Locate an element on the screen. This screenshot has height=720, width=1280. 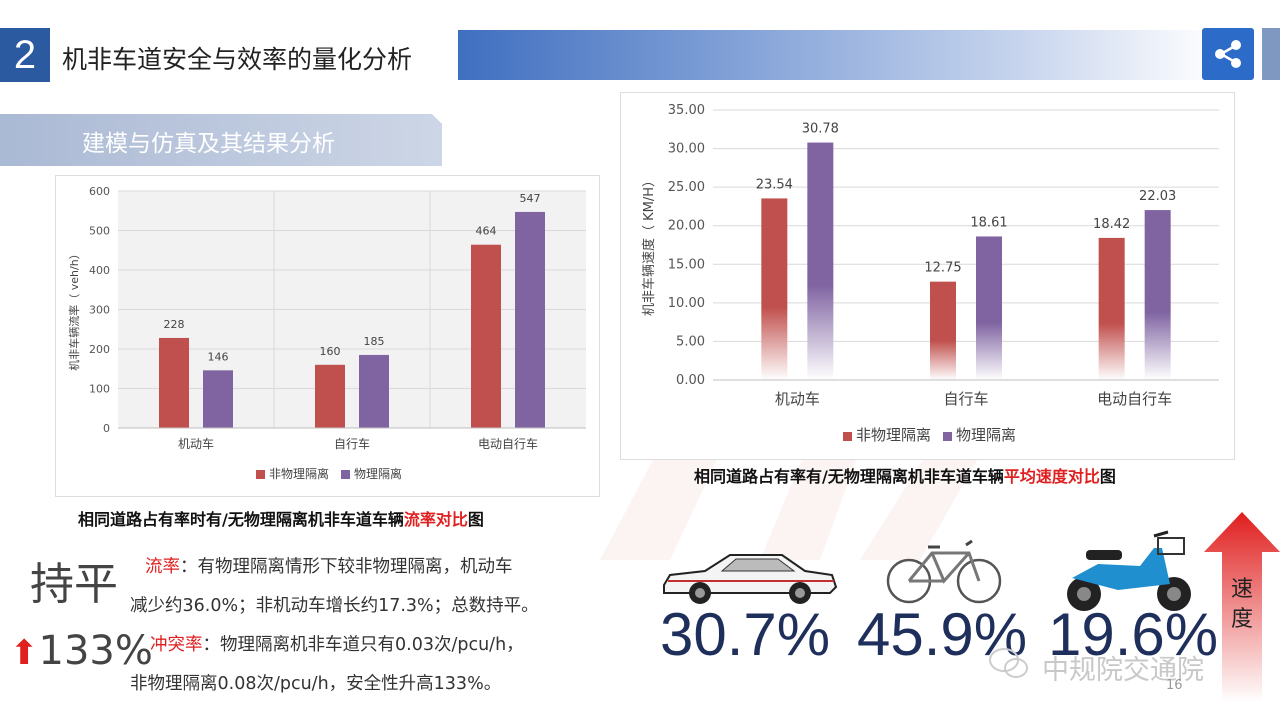
y-tick-label: 0 is located at coordinates (106, 428).